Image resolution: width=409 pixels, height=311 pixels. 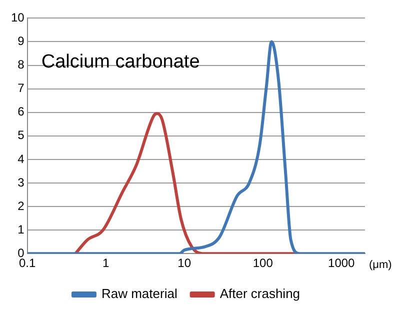 What do you see at coordinates (106, 263) in the screenshot?
I see `x-tick-label: 1` at bounding box center [106, 263].